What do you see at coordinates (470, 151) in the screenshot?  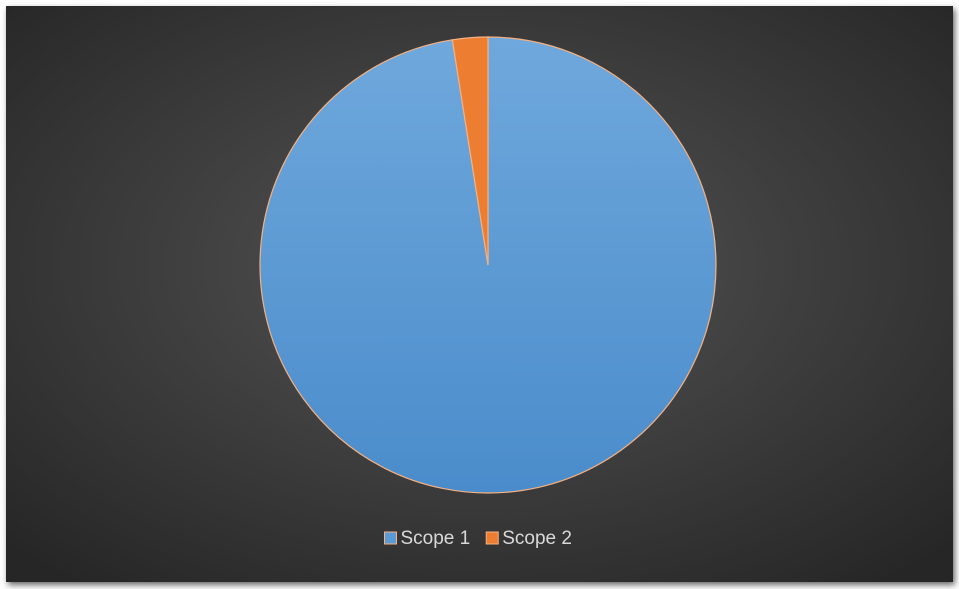 I see `pie-slice` at bounding box center [470, 151].